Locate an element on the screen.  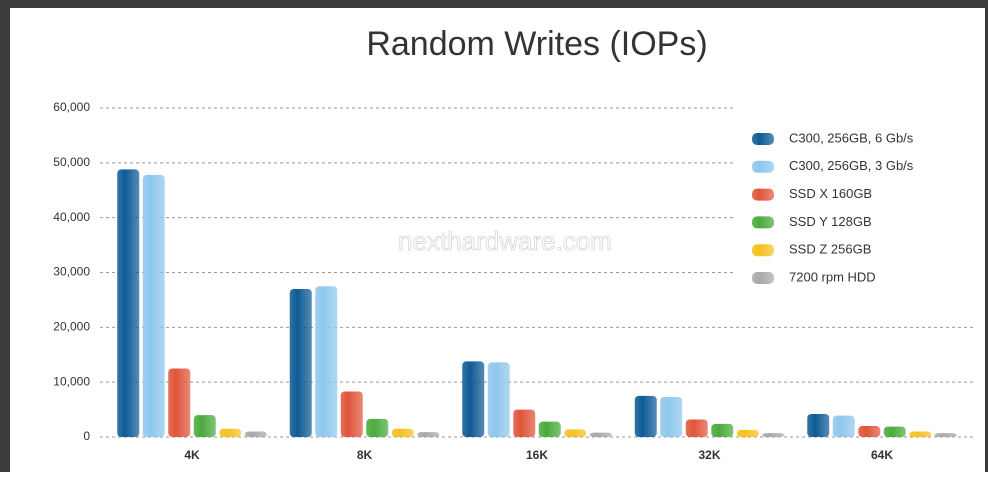
x-tick-label: 8K is located at coordinates (365, 455).